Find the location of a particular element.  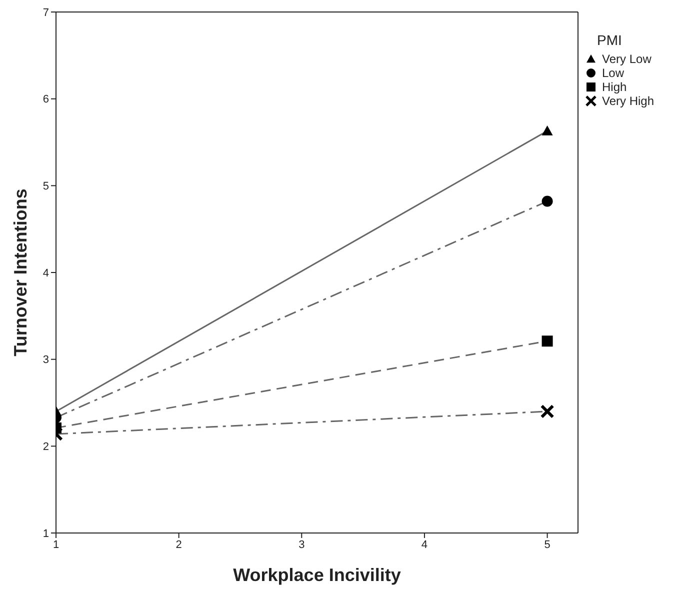

legend-label: High is located at coordinates (614, 87).